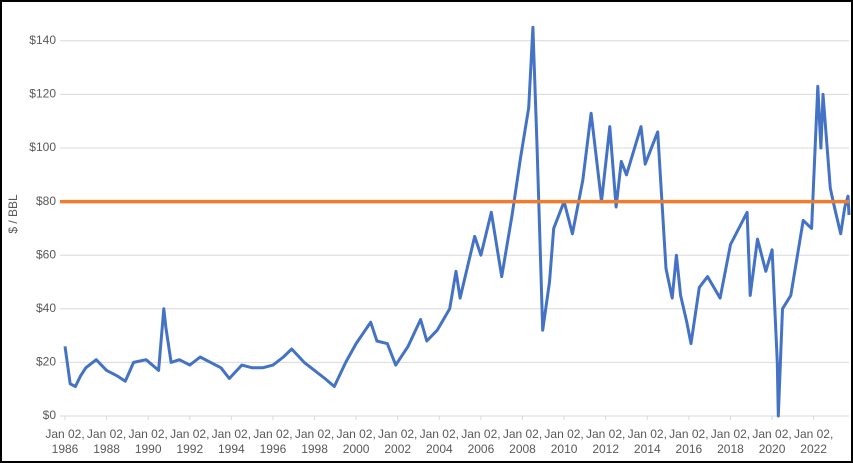 The height and width of the screenshot is (463, 853). I want to click on x-tick-label: Jan 02, 2016, so click(688, 441).